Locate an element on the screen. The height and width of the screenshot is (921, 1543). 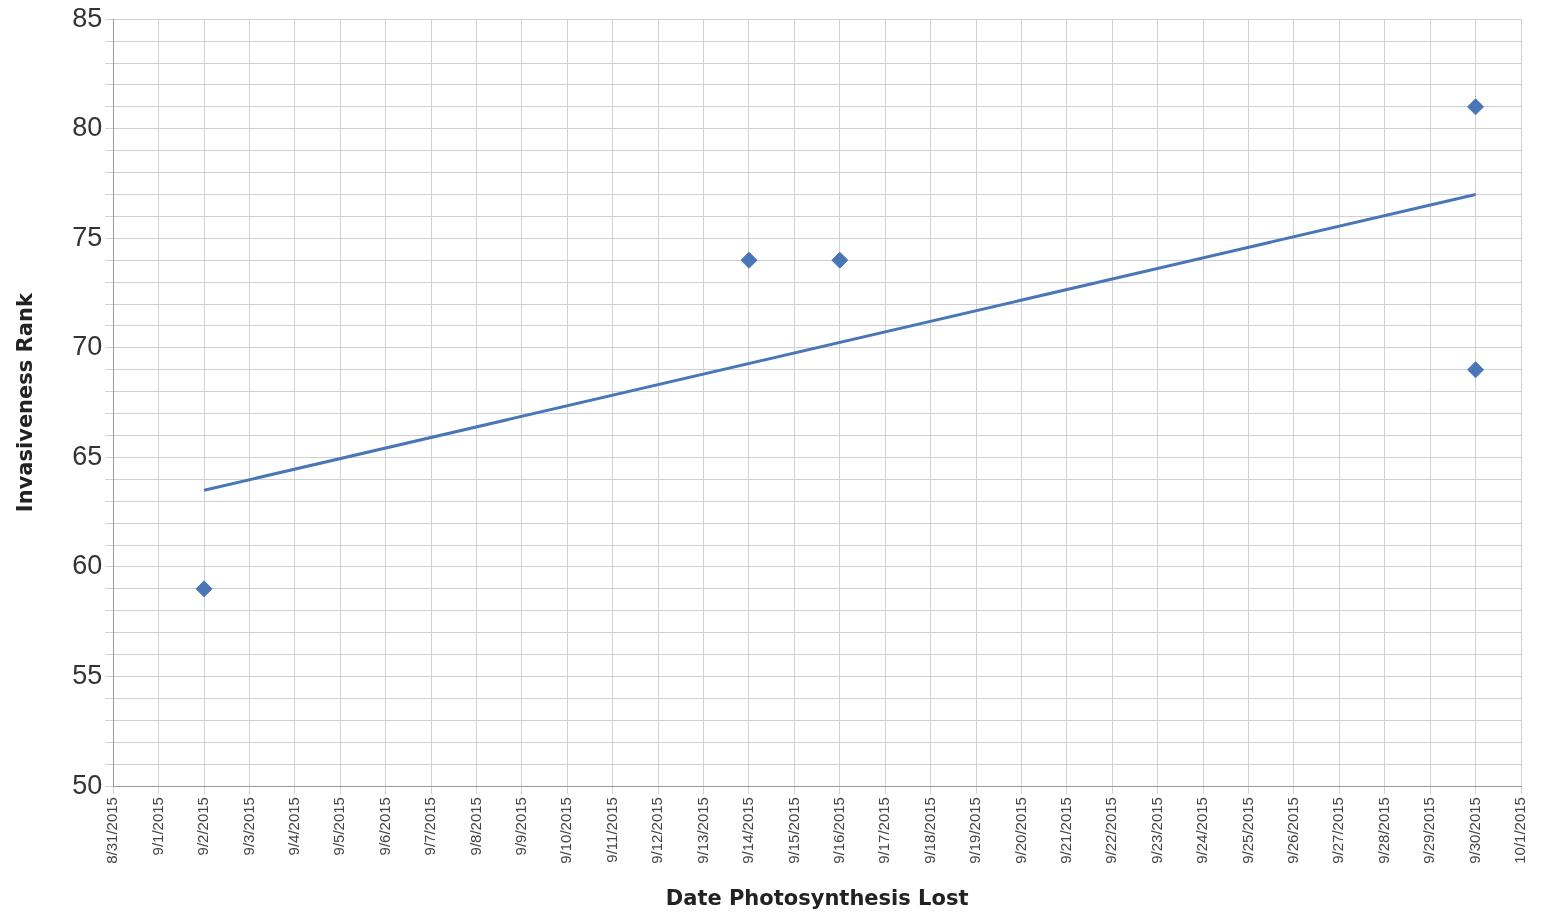
y-tick-label: 60 is located at coordinates (87, 565).